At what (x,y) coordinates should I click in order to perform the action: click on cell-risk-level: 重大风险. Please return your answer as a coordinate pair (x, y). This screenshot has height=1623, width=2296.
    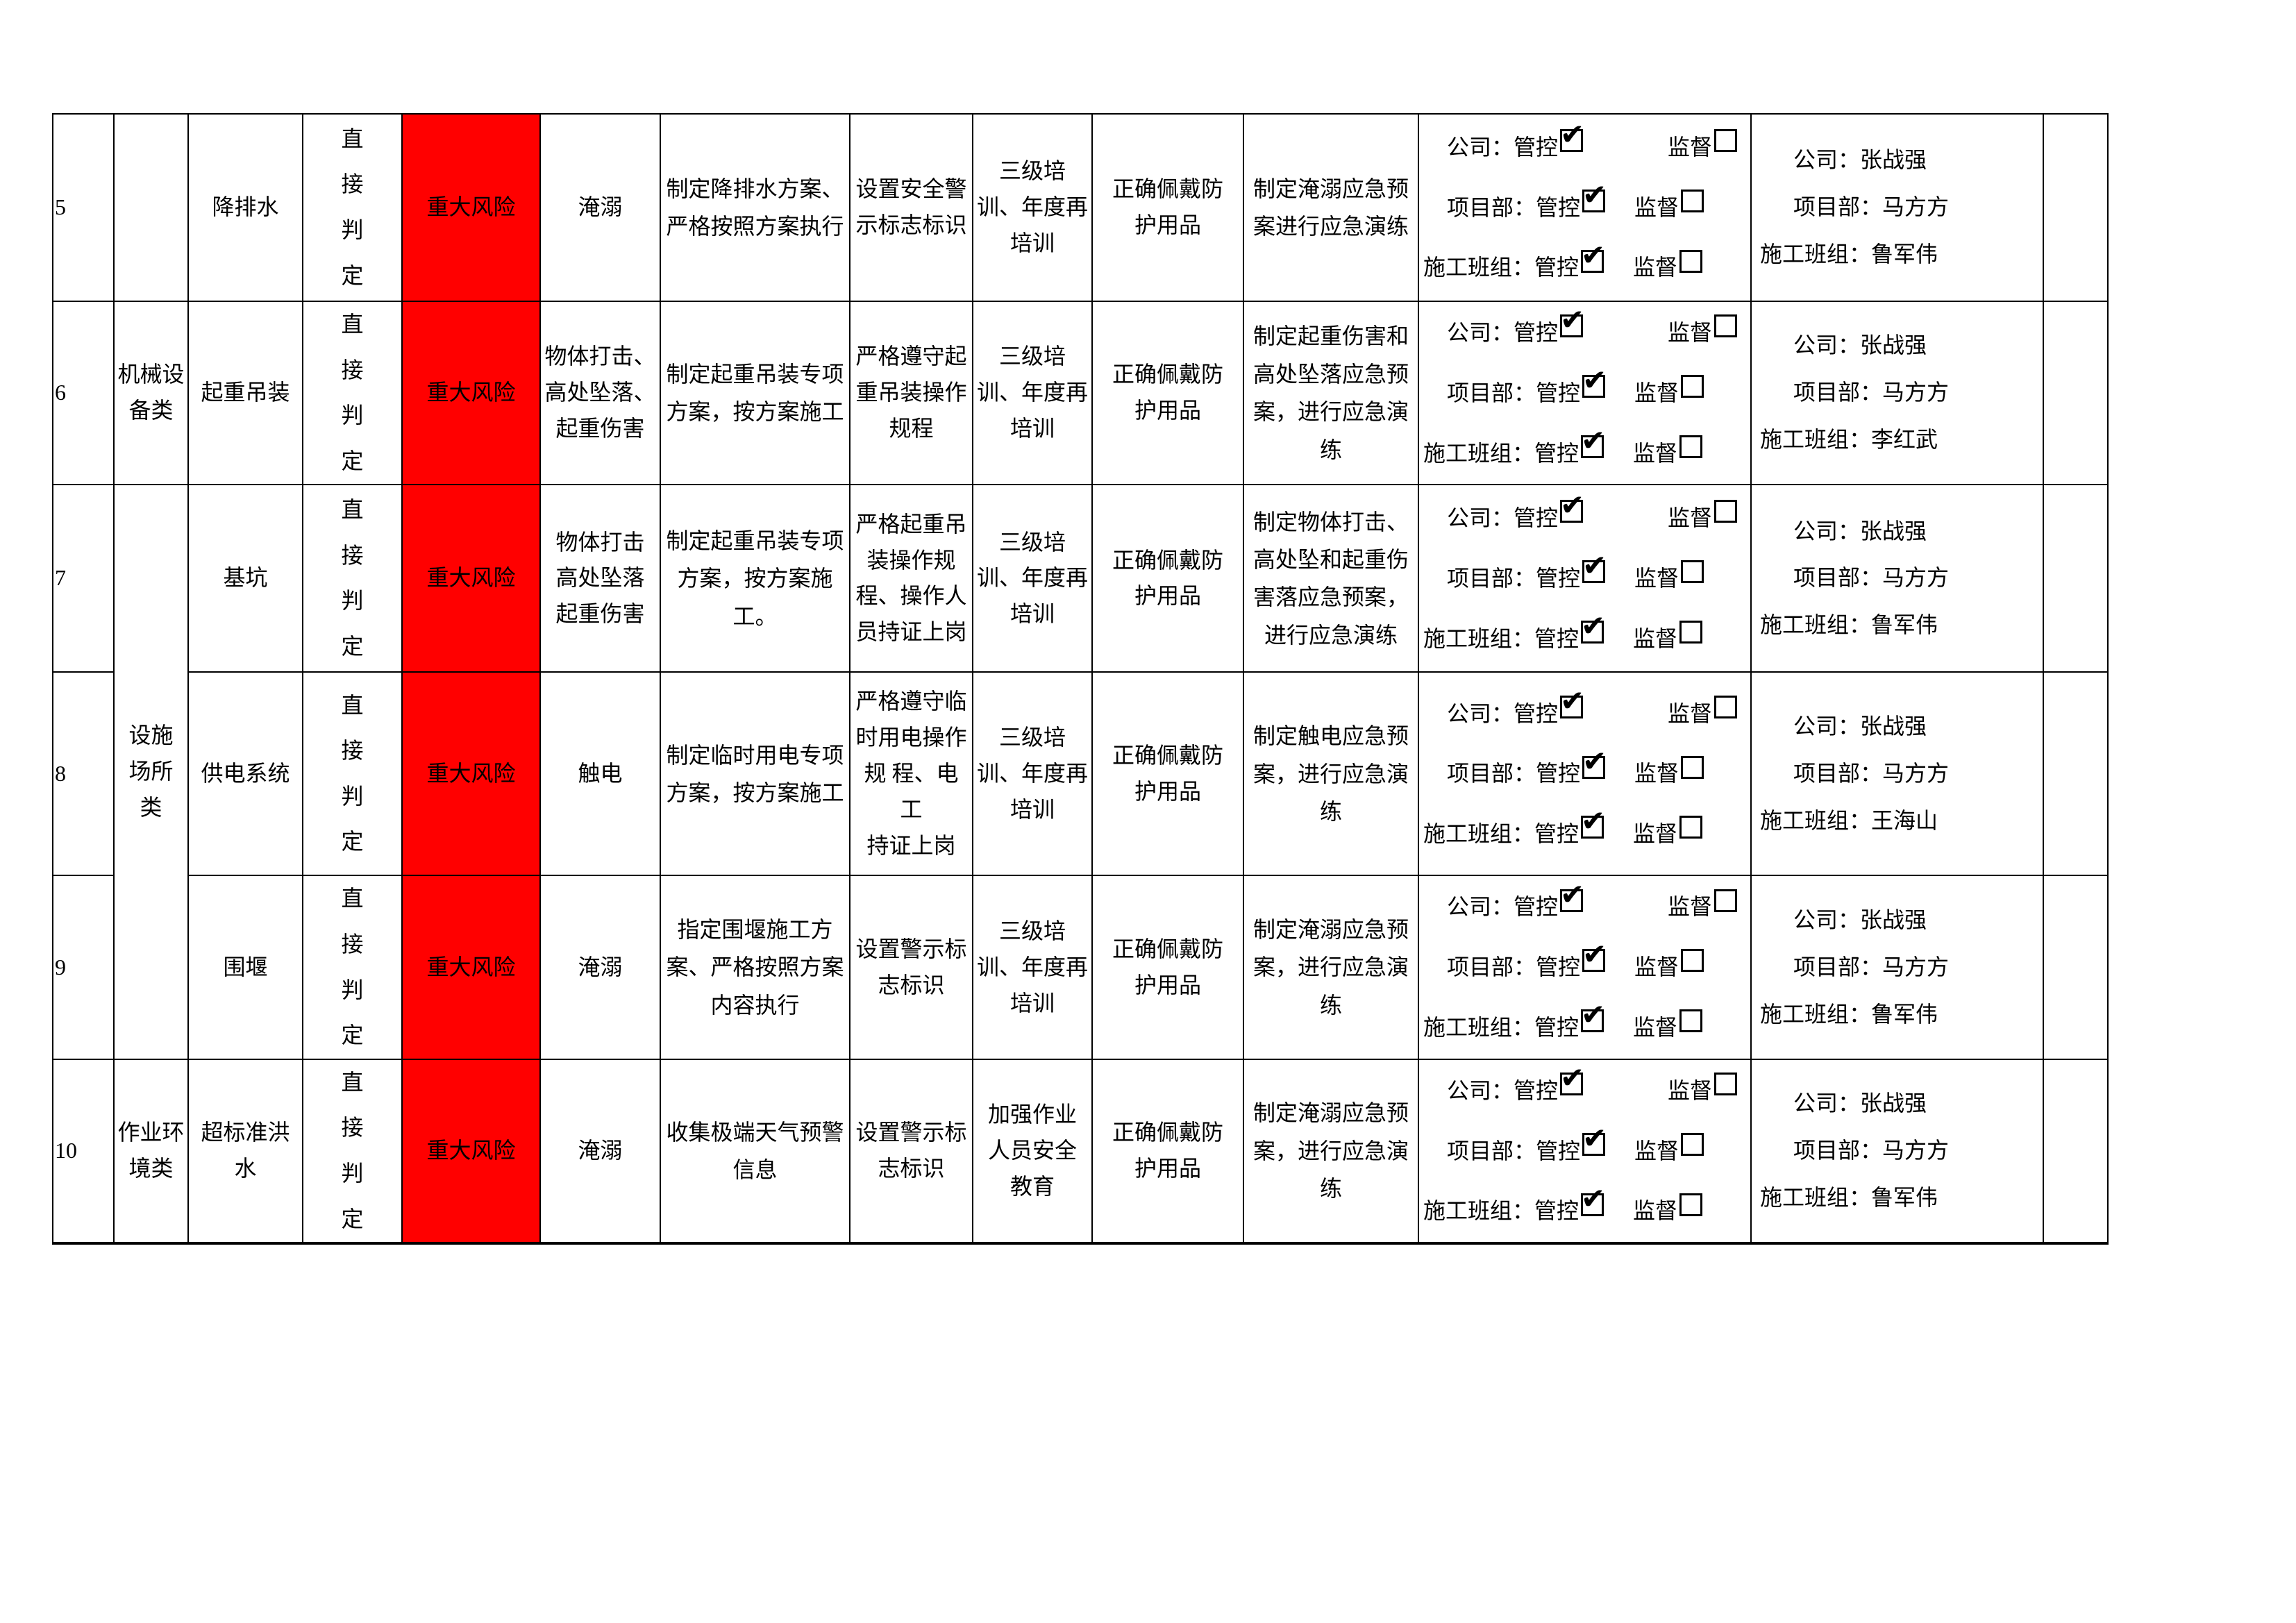
    Looking at the image, I should click on (471, 1151).